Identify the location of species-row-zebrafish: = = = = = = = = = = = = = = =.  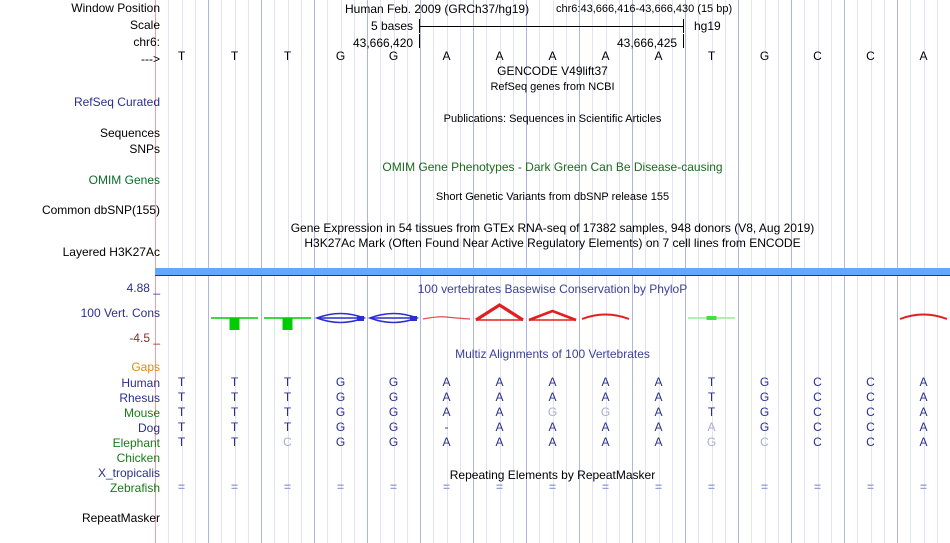
(552, 487).